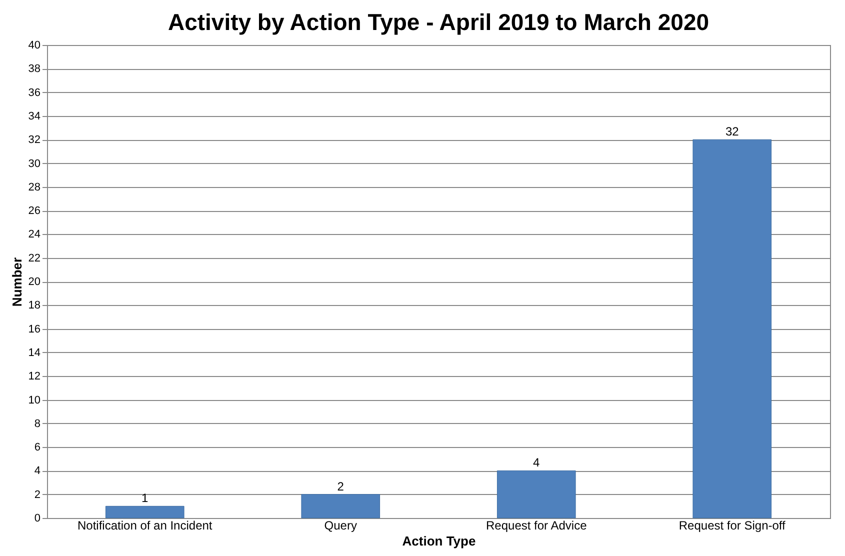 Image resolution: width=845 pixels, height=556 pixels. What do you see at coordinates (16, 282) in the screenshot?
I see `y-axis-title: Number` at bounding box center [16, 282].